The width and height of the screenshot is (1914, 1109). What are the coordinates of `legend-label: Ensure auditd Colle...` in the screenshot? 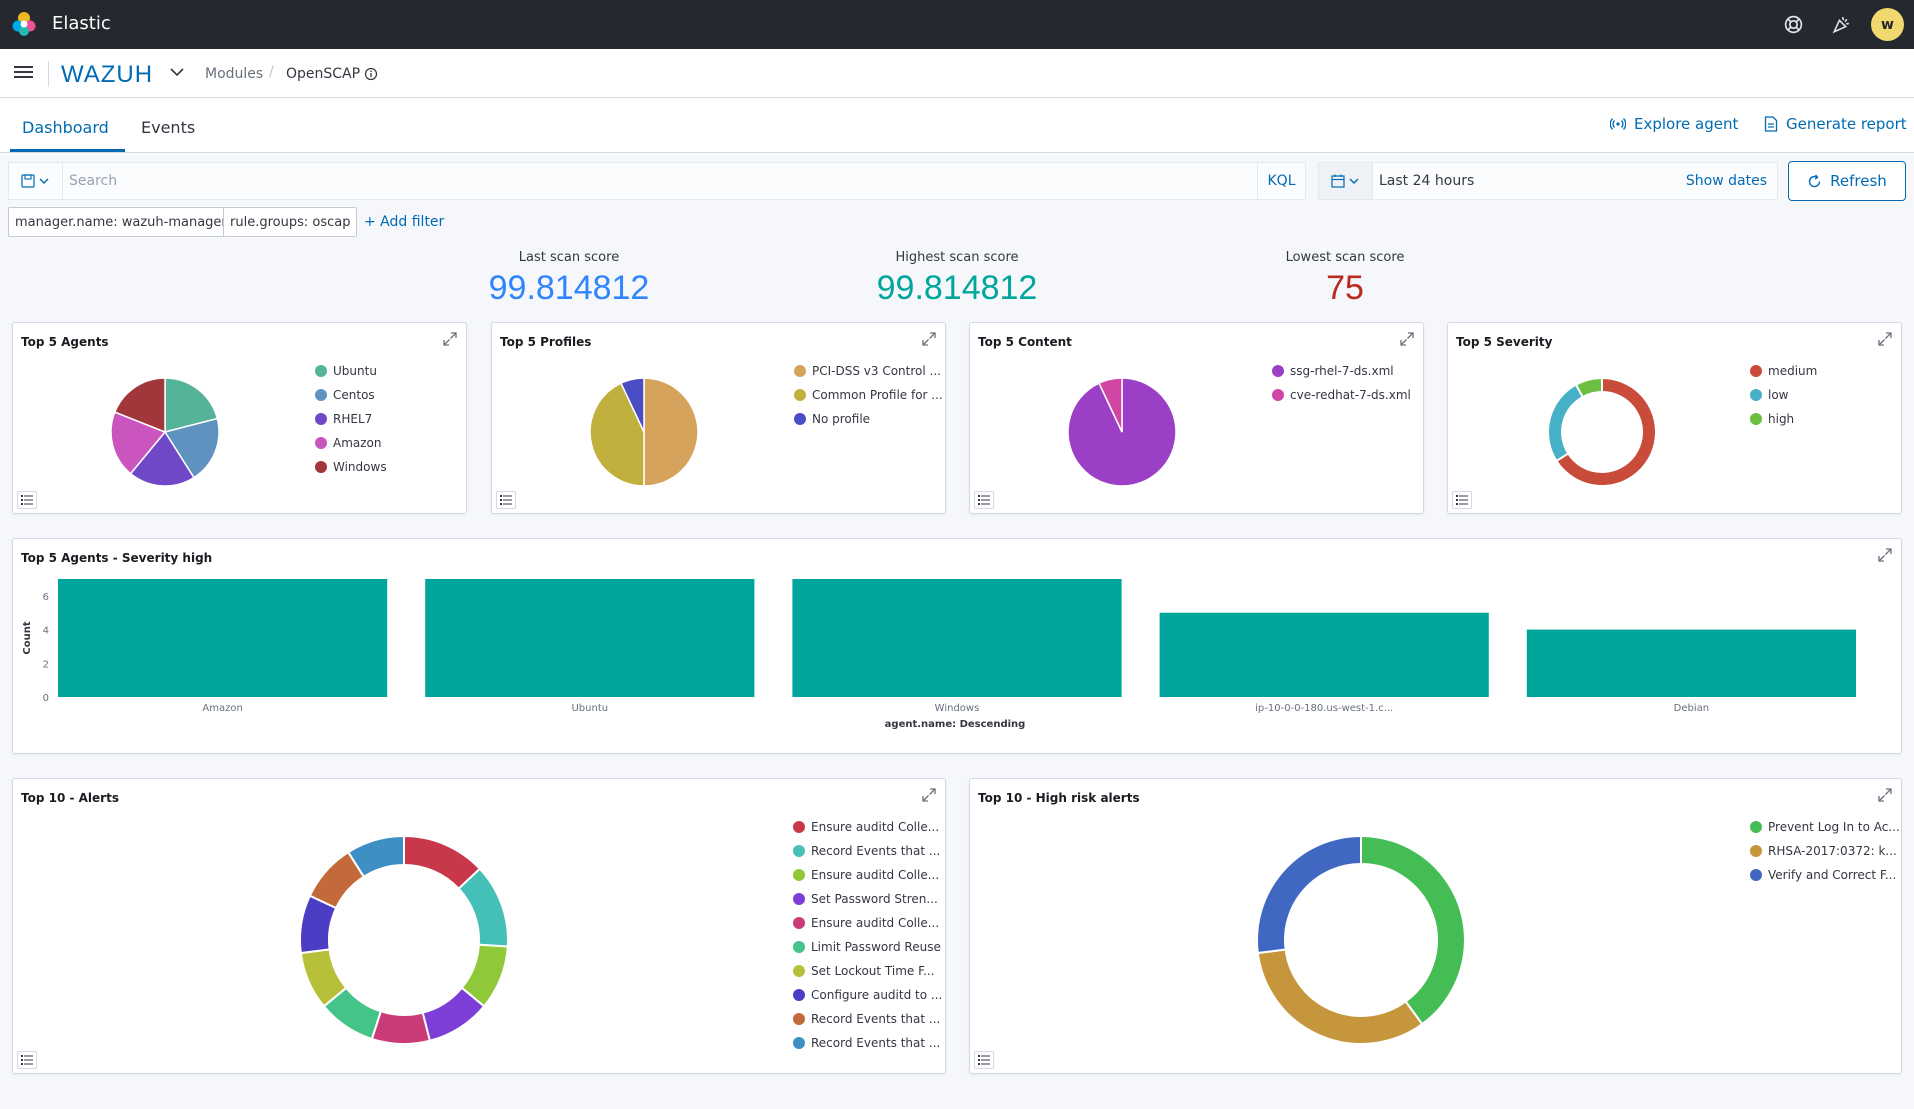 It's located at (875, 875).